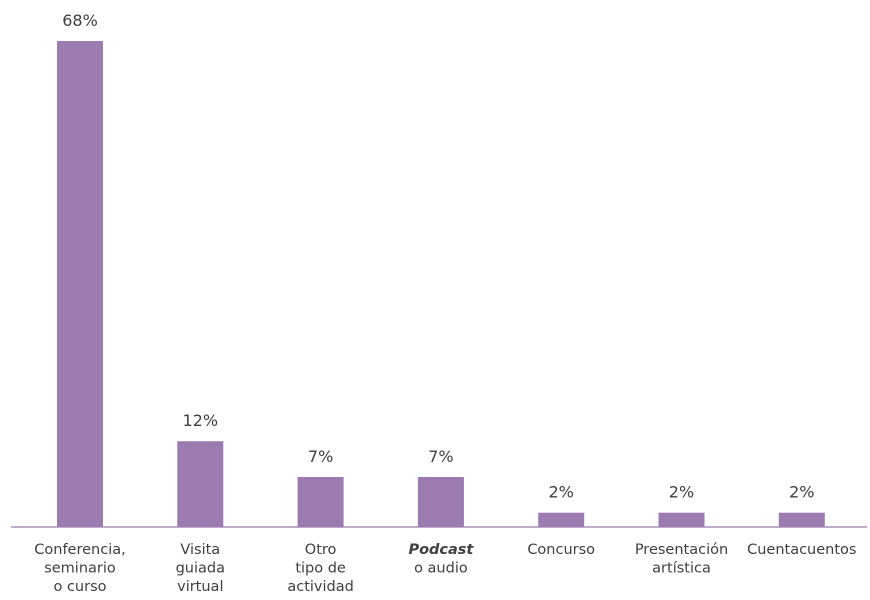  I want to click on x-tick-label-line: Conferencia,, so click(79, 550).